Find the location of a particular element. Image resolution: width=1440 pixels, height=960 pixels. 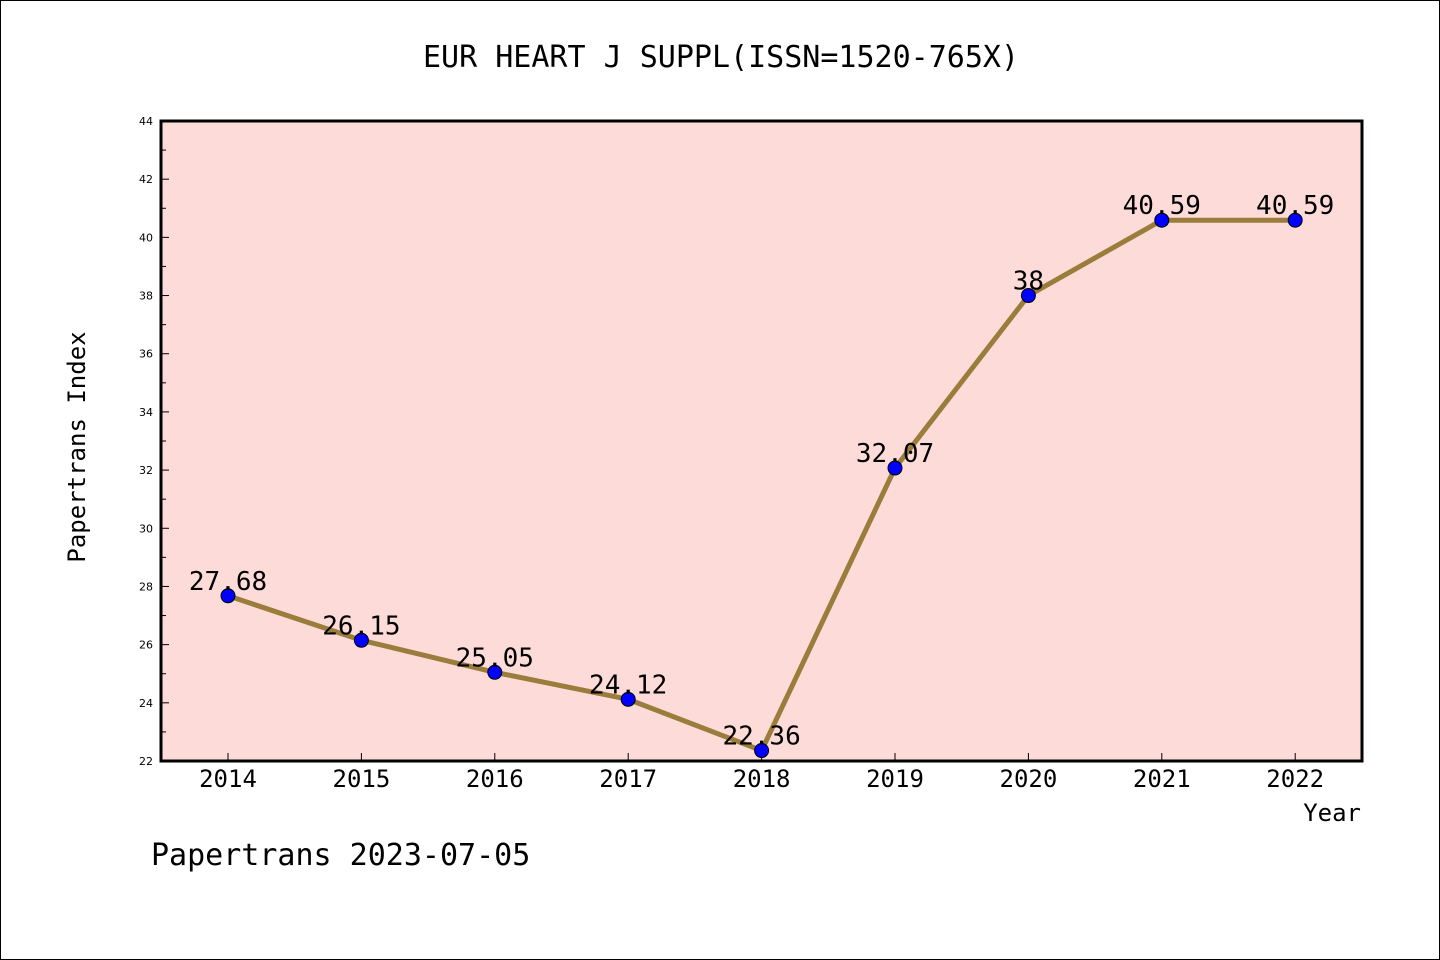

x-tick-label: 2017 is located at coordinates (628, 779).